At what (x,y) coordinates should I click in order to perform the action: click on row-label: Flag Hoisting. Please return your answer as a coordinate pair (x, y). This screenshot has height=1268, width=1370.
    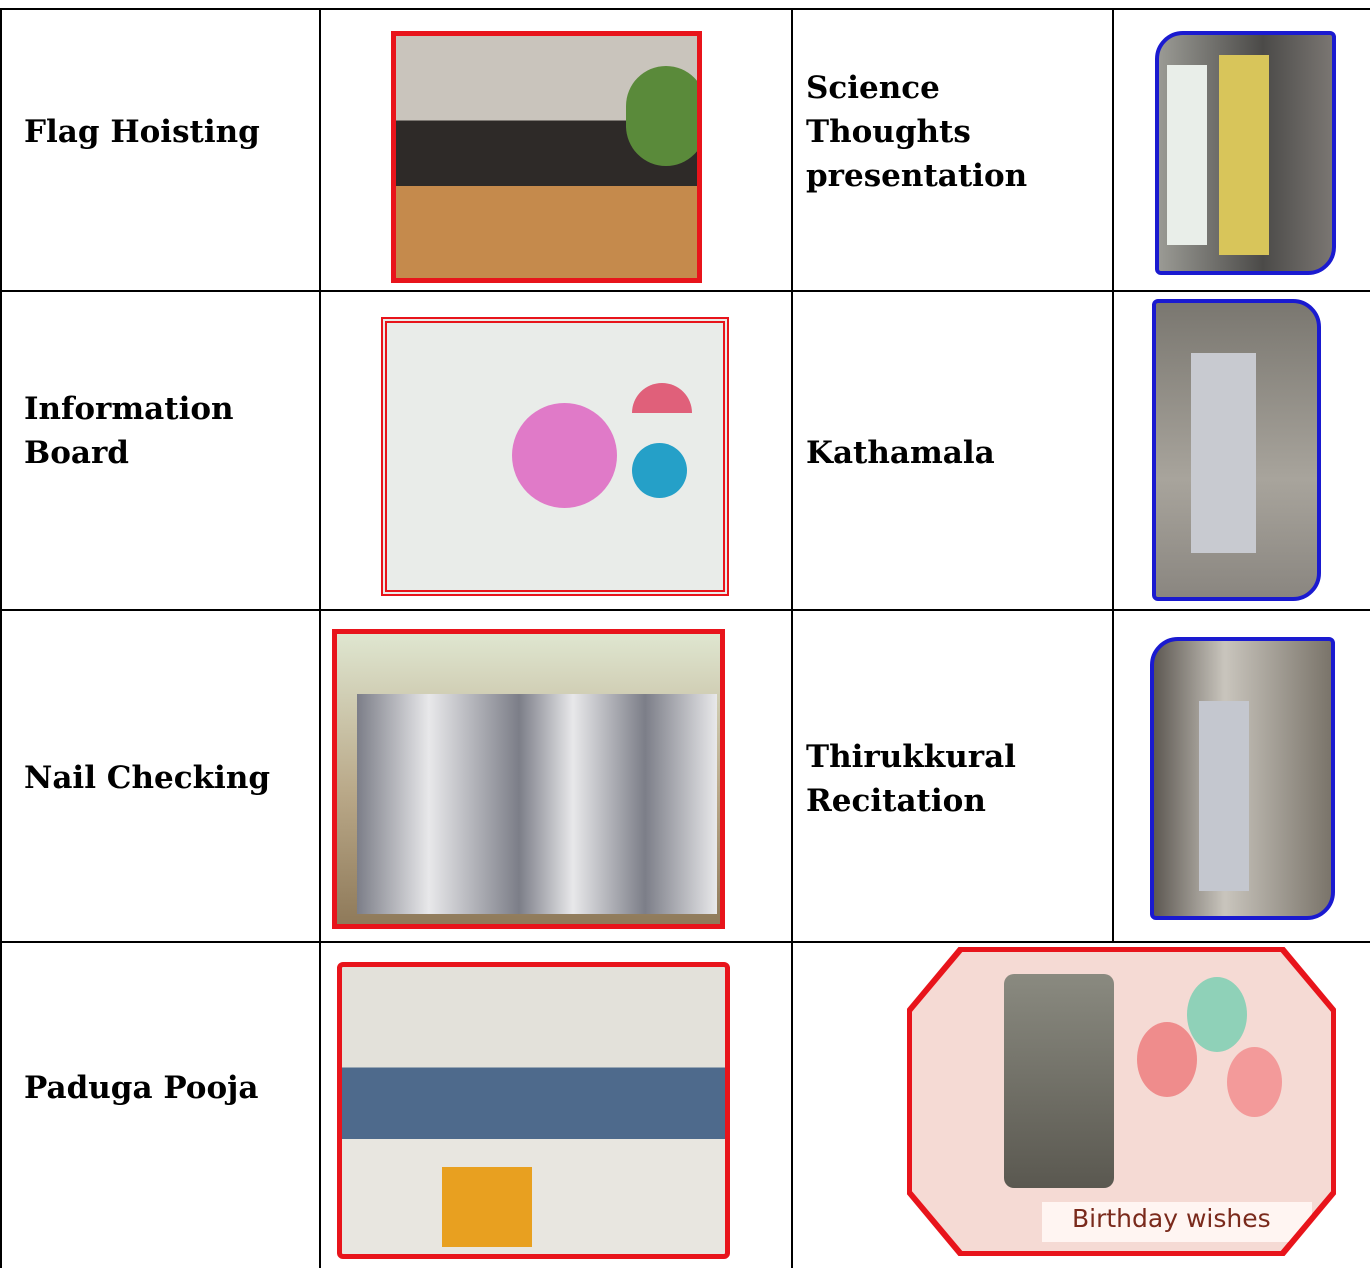
    Looking at the image, I should click on (142, 132).